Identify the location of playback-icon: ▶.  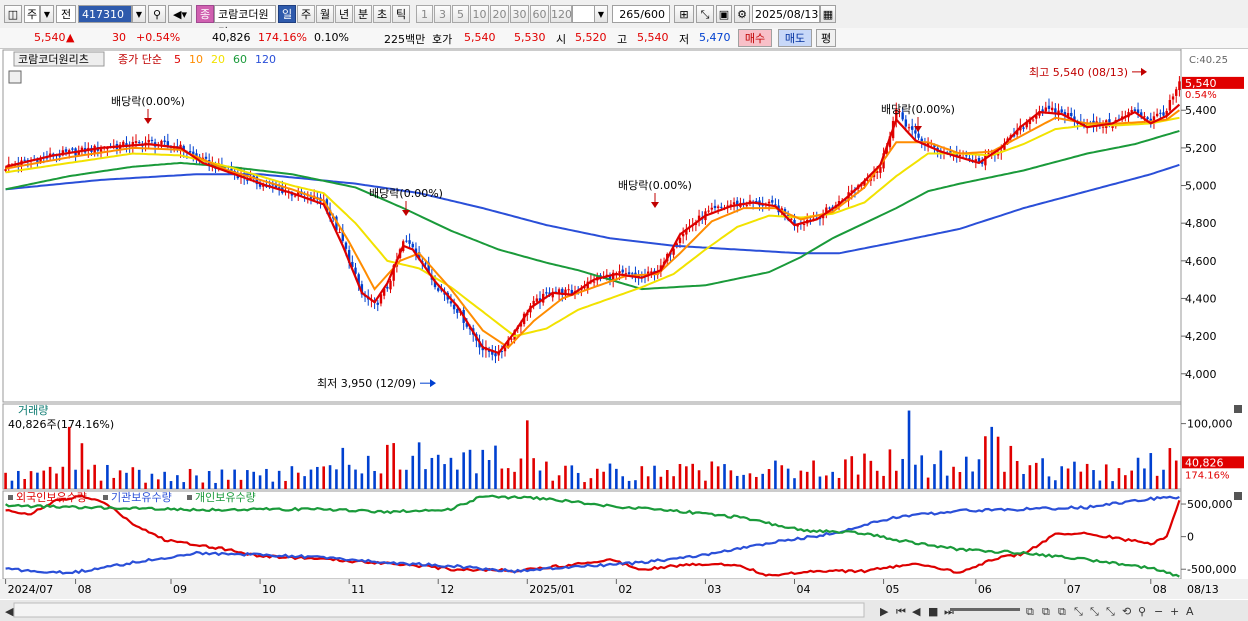
(884, 611).